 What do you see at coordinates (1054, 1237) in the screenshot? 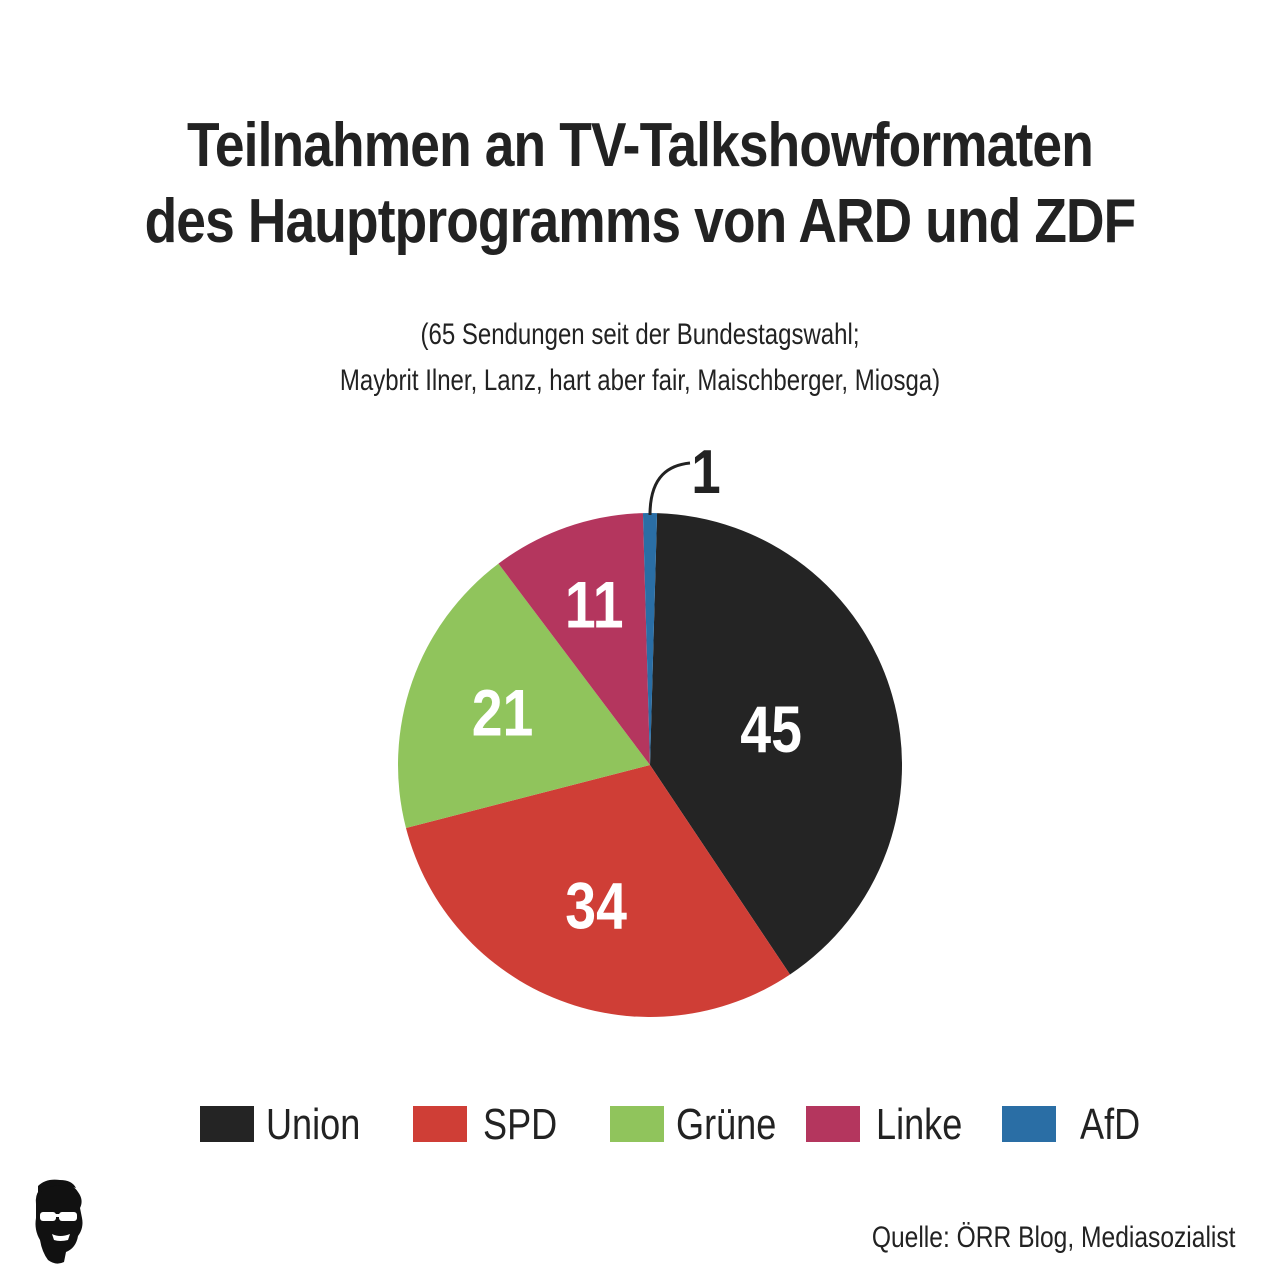
I see `source-note: Quelle: ÖRR Blog, Mediasozialist` at bounding box center [1054, 1237].